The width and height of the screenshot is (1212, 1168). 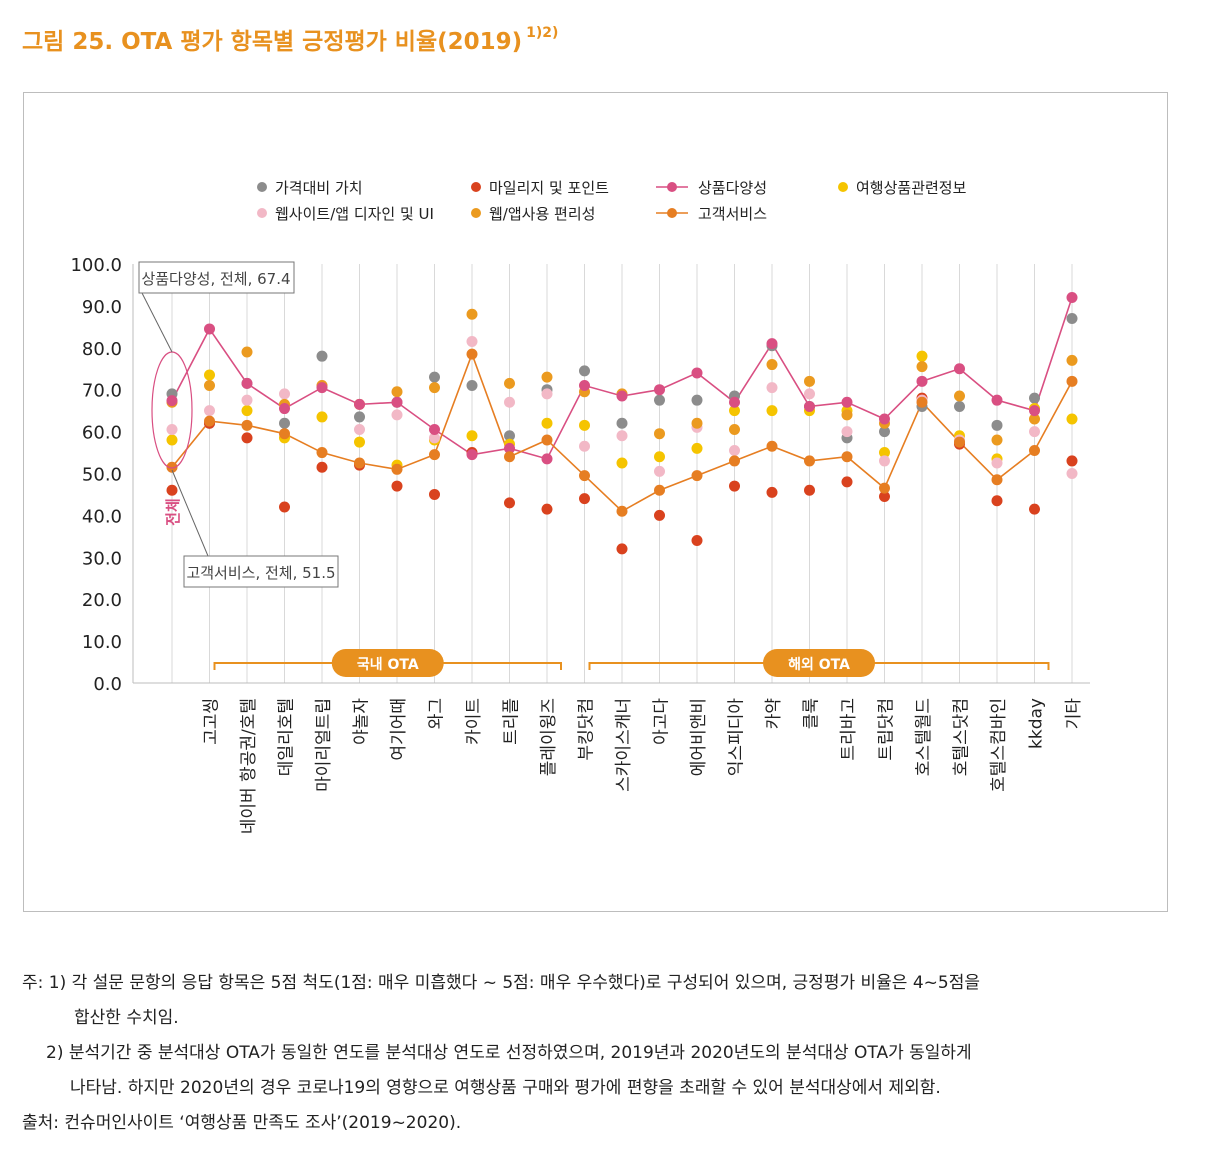 What do you see at coordinates (542, 214) in the screenshot?
I see `legend-label: 웹/앱사용 편리성` at bounding box center [542, 214].